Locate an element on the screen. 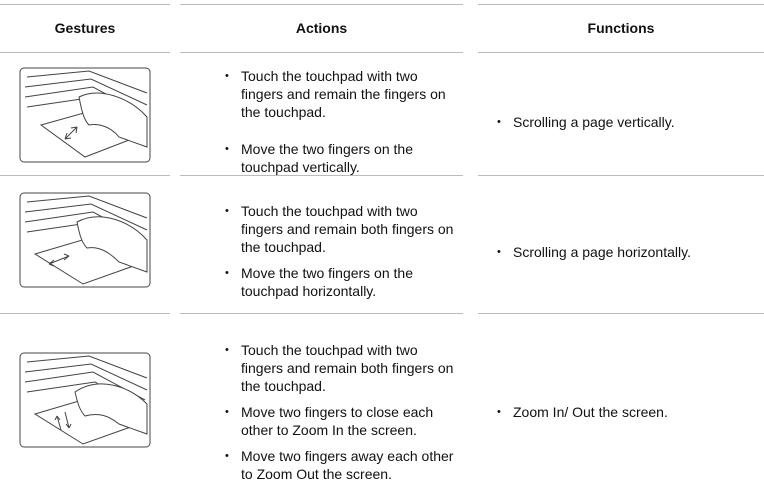 The height and width of the screenshot is (493, 764). function-item: Zoom In/ Out the screen. is located at coordinates (630, 412).